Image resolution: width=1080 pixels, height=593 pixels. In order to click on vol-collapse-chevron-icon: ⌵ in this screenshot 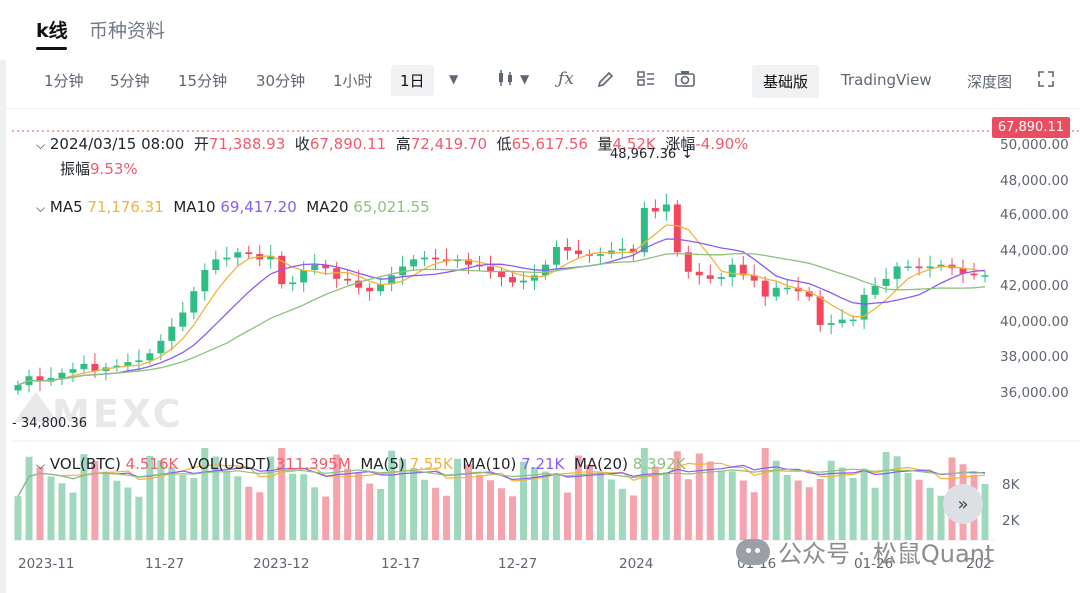, I will do `click(41, 465)`.